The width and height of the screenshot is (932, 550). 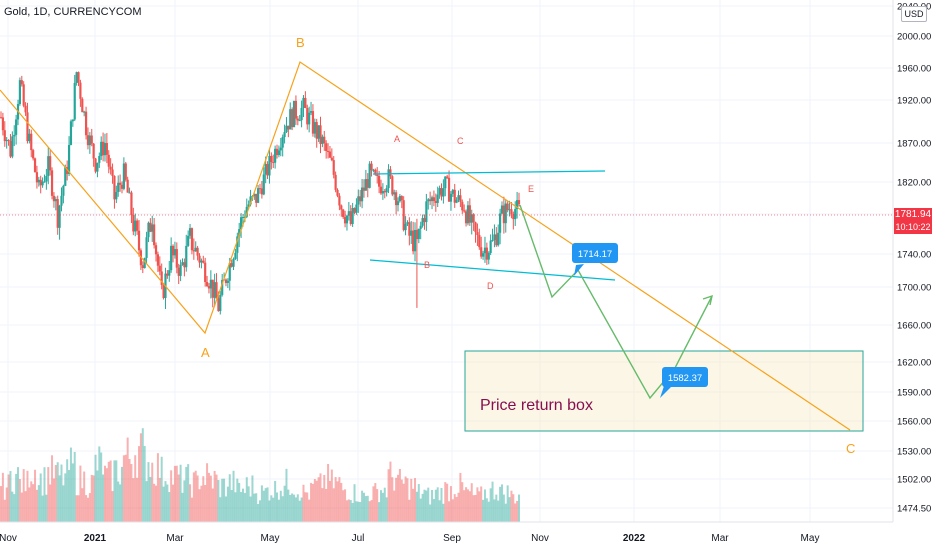 What do you see at coordinates (616, 302) in the screenshot?
I see `projection-path` at bounding box center [616, 302].